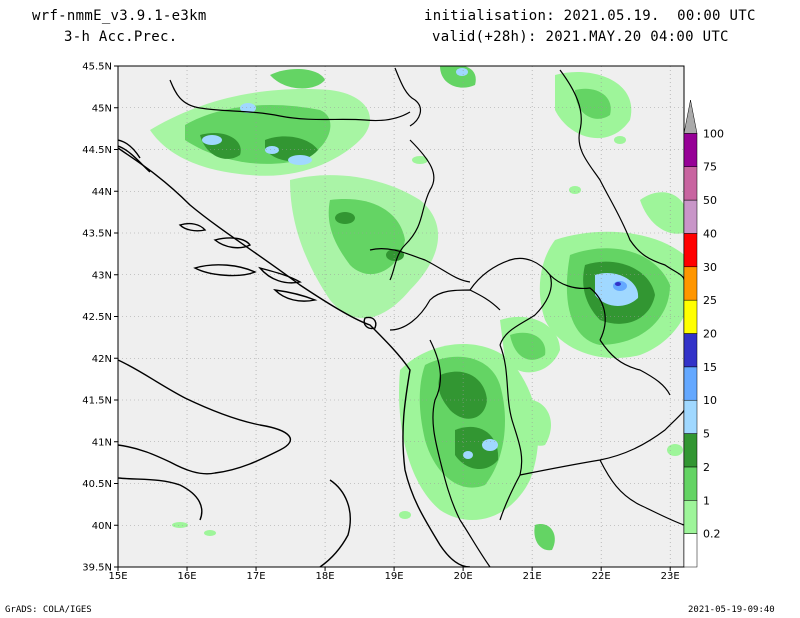 This screenshot has height=618, width=800. Describe the element at coordinates (710, 300) in the screenshot. I see `colorbar-label: 25` at that location.